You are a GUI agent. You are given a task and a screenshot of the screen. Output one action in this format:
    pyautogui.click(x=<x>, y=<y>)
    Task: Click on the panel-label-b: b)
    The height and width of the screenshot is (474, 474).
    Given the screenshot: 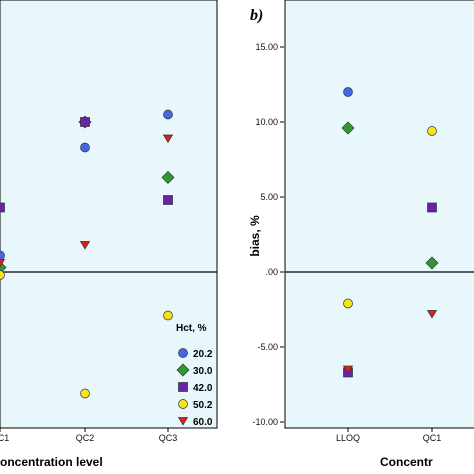 What is the action you would take?
    pyautogui.click(x=256, y=15)
    